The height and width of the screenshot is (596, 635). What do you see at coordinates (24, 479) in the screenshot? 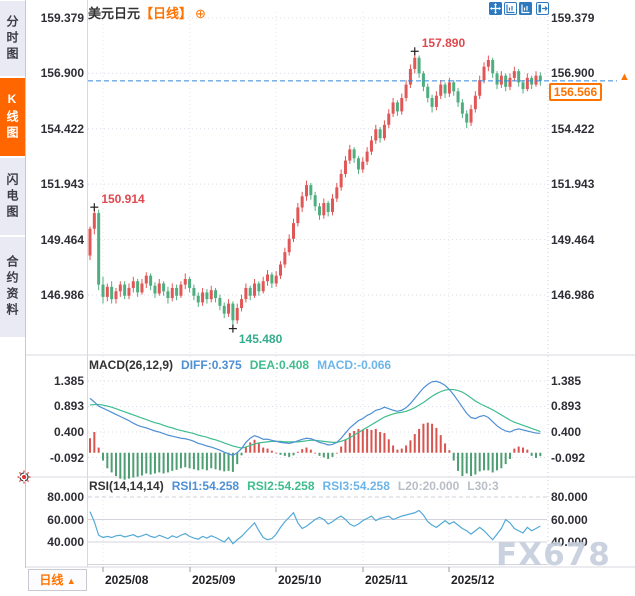
I see `live-indicator-icon` at bounding box center [24, 479].